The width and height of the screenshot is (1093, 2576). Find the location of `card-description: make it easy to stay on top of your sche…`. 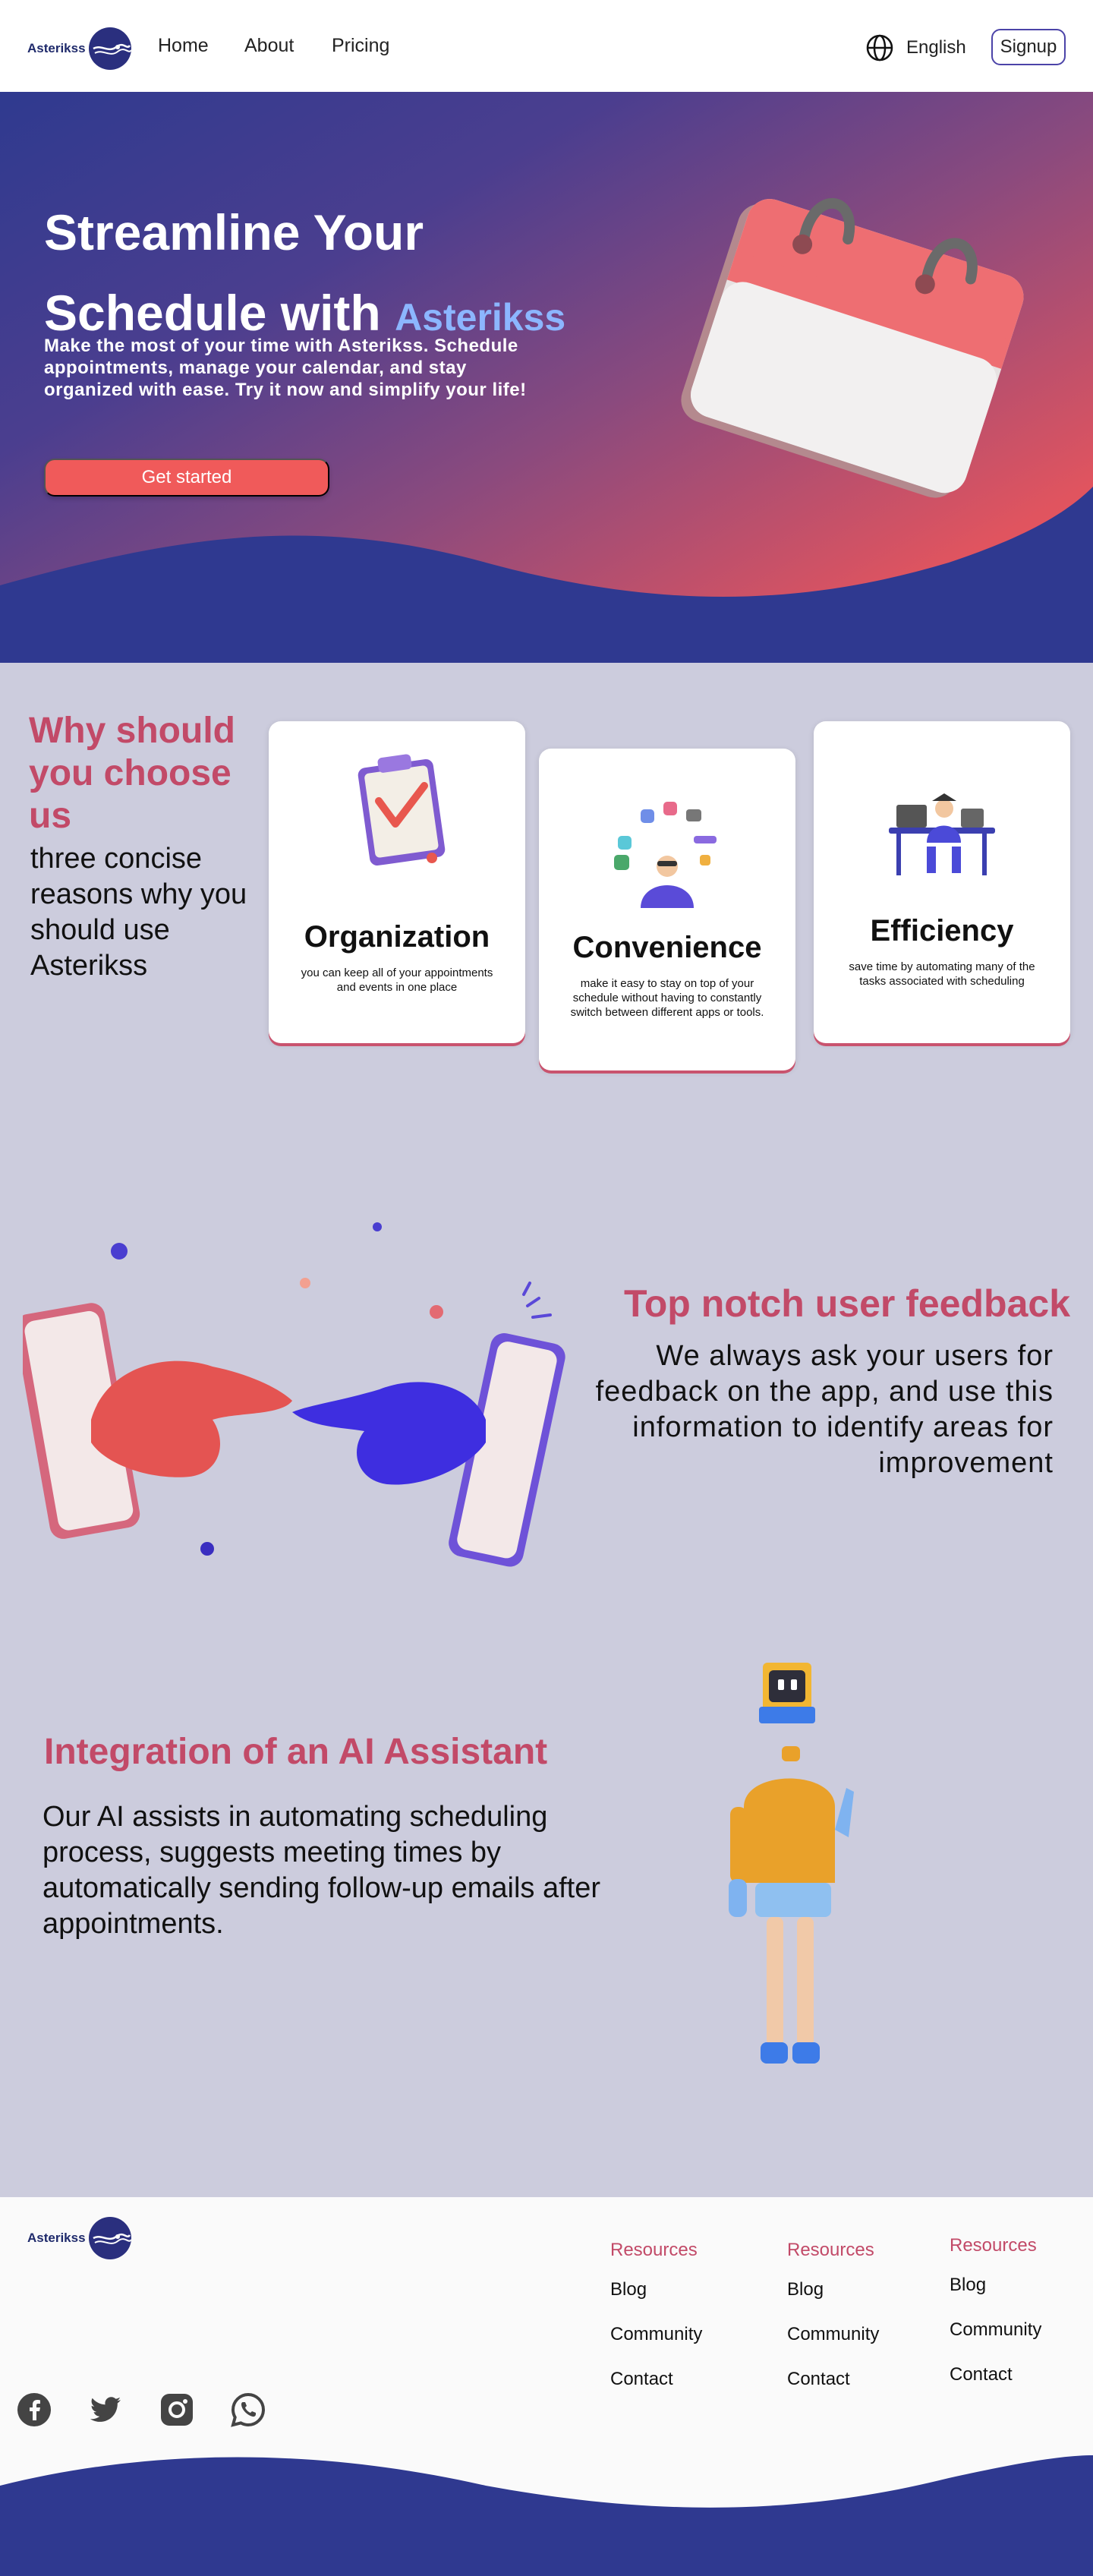

card-description: make it easy to stay on top of your sche… is located at coordinates (667, 998).